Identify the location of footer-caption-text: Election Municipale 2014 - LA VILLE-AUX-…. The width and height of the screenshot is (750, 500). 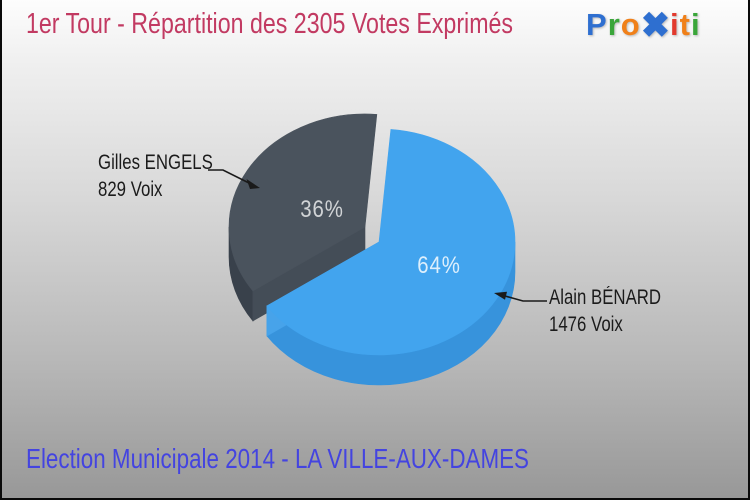
(277, 458).